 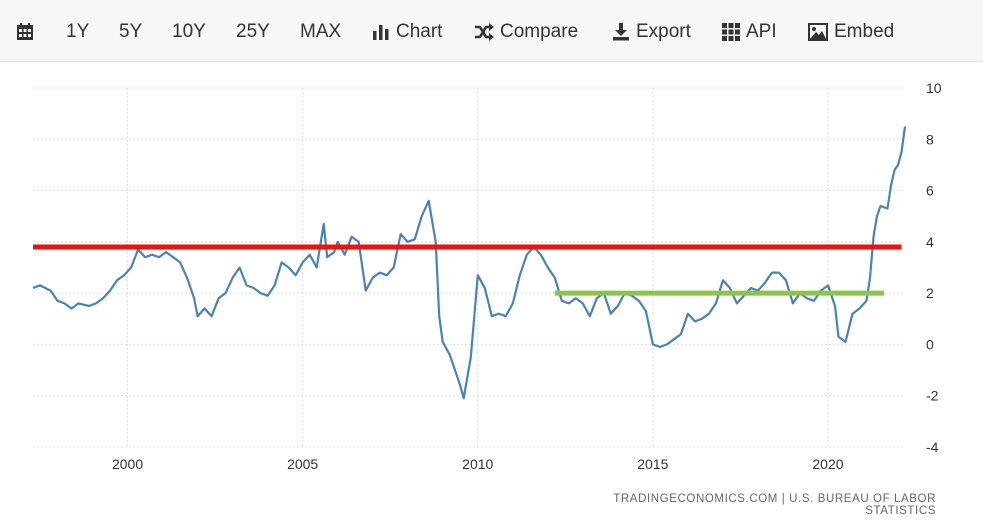 I want to click on api-button: API, so click(x=749, y=32).